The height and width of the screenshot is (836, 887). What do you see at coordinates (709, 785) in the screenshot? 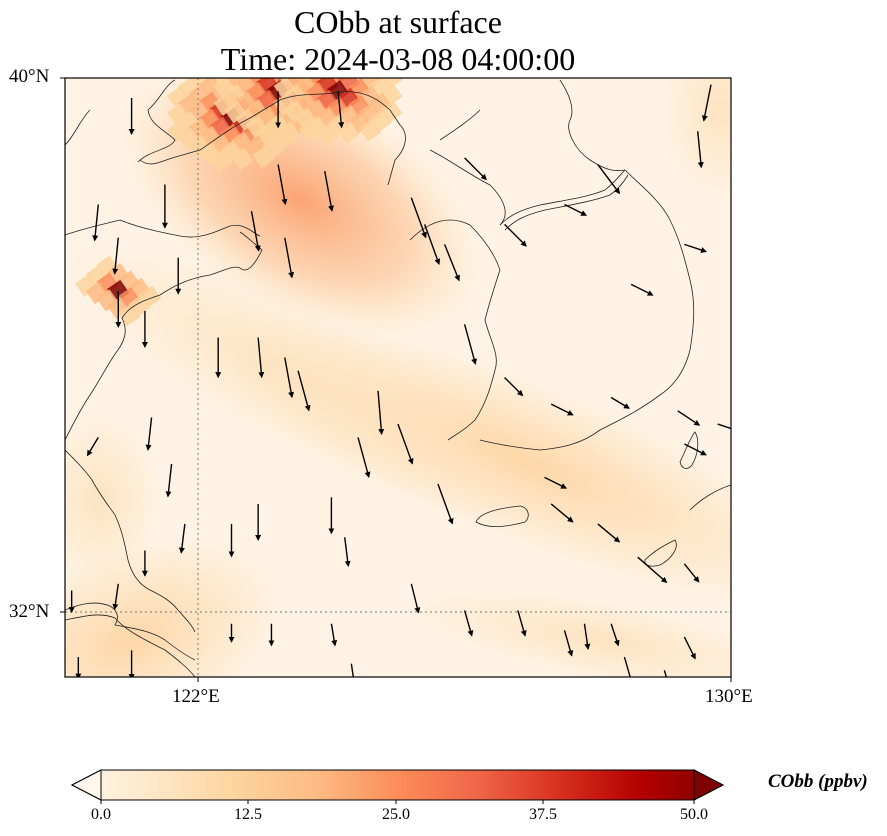
I see `colorbar-extend-max` at bounding box center [709, 785].